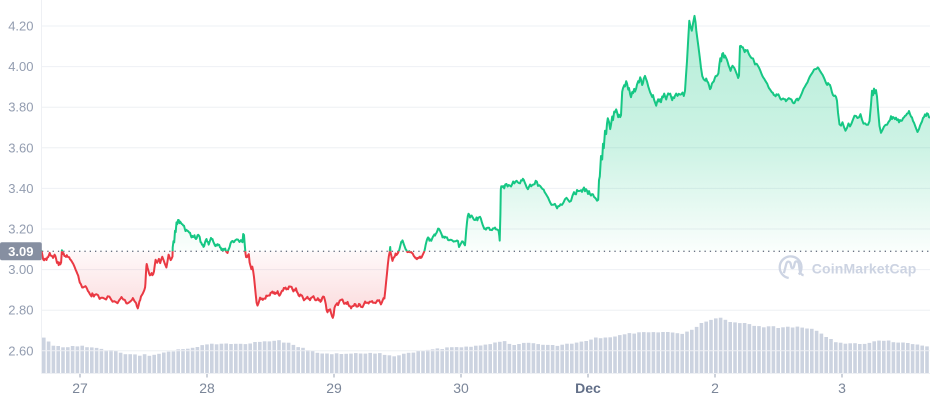 The width and height of the screenshot is (930, 400). I want to click on svg-text: 2.60, so click(20, 350).